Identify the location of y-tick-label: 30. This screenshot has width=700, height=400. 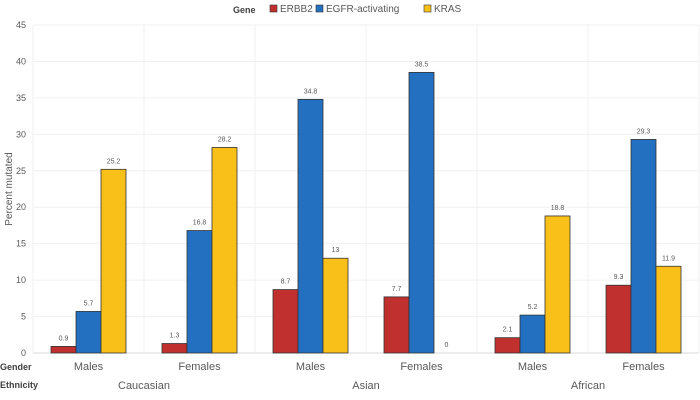
(21, 134).